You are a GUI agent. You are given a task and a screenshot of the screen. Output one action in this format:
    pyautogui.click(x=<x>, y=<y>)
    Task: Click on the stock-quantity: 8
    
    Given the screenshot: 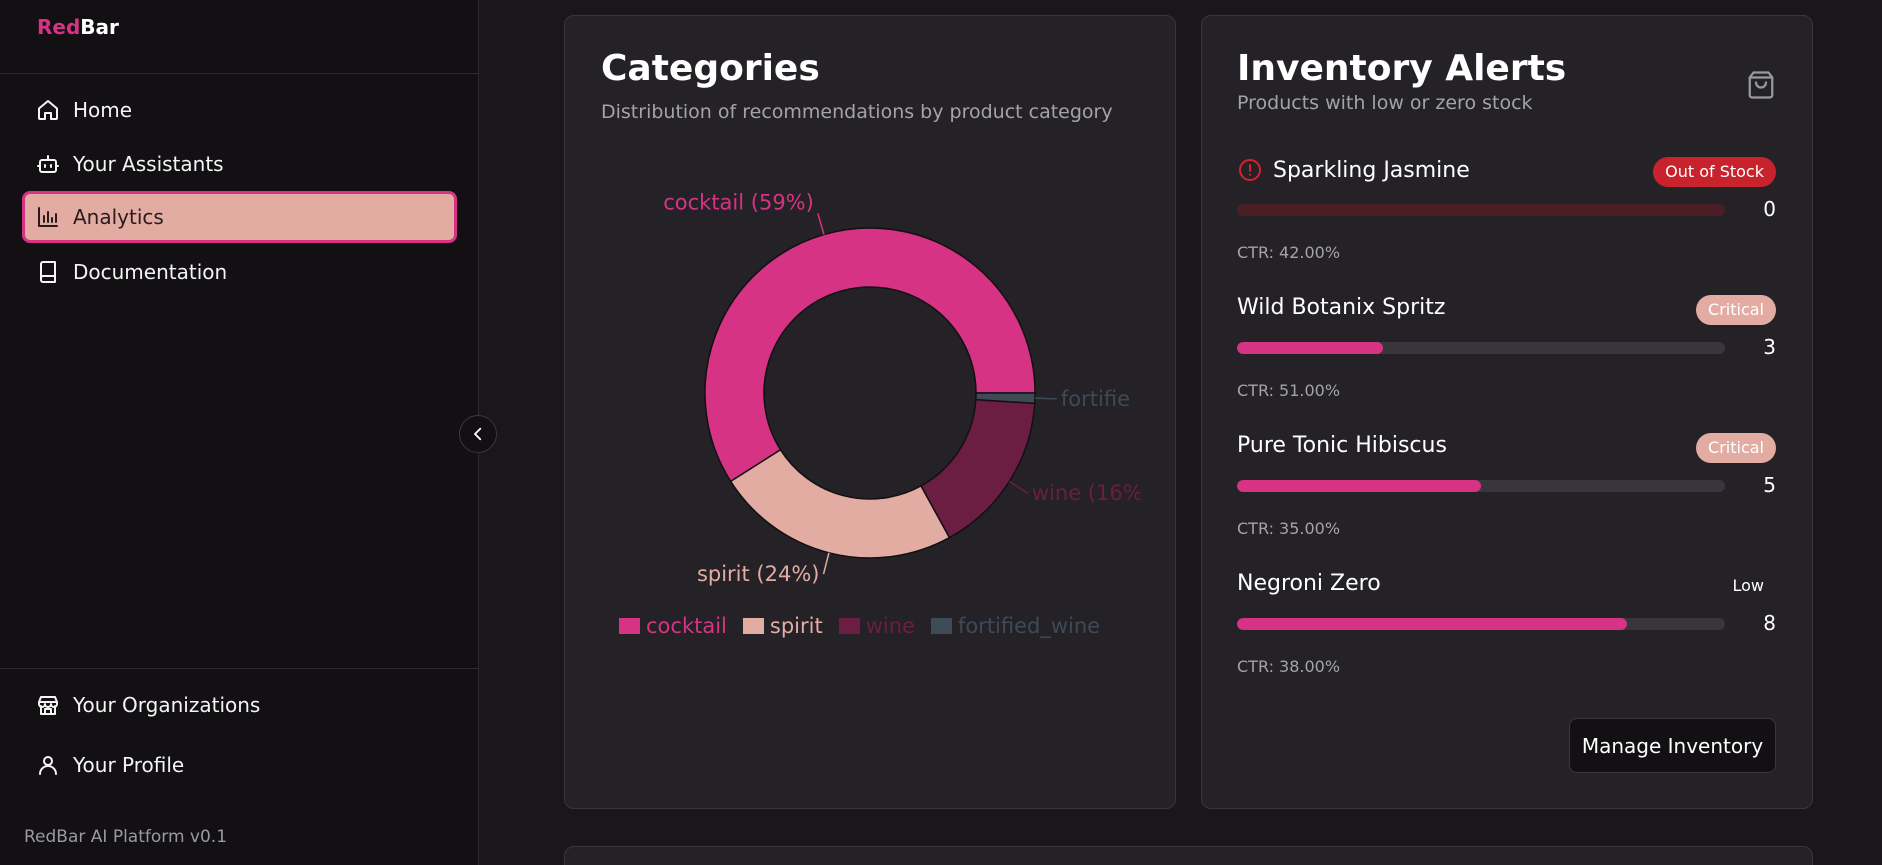 What is the action you would take?
    pyautogui.click(x=1769, y=623)
    